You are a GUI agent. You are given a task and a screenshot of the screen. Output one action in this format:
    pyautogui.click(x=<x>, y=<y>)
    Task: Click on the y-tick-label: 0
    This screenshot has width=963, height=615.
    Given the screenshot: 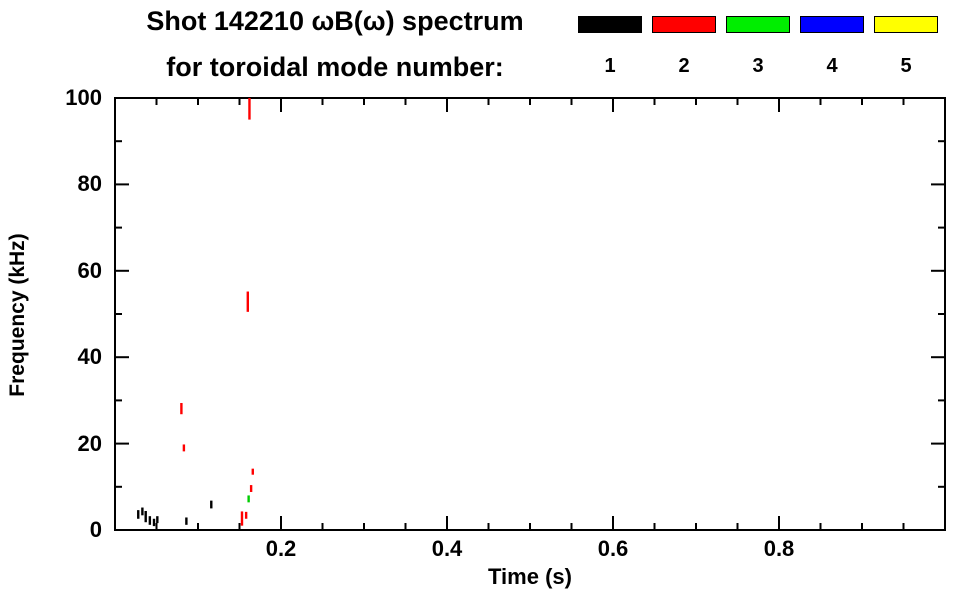 What is the action you would take?
    pyautogui.click(x=95, y=529)
    